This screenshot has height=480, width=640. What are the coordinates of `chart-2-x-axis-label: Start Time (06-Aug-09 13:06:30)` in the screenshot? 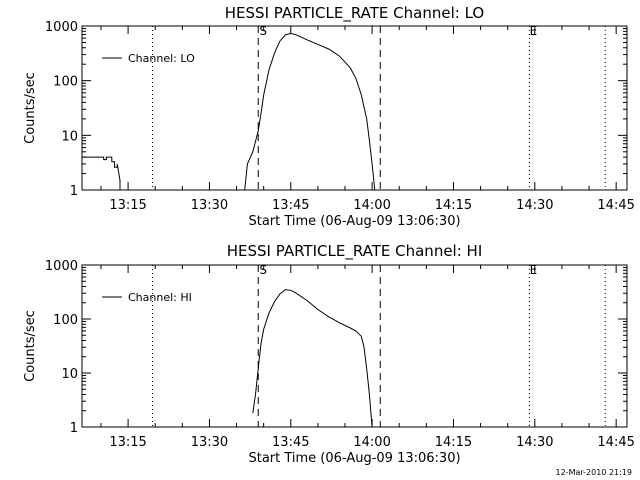 It's located at (354, 458).